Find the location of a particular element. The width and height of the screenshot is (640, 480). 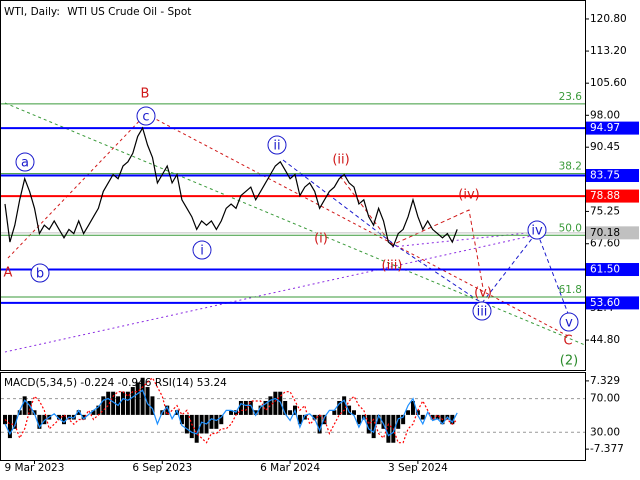

x-tick-label: 9 Mar 2023 is located at coordinates (35, 468).